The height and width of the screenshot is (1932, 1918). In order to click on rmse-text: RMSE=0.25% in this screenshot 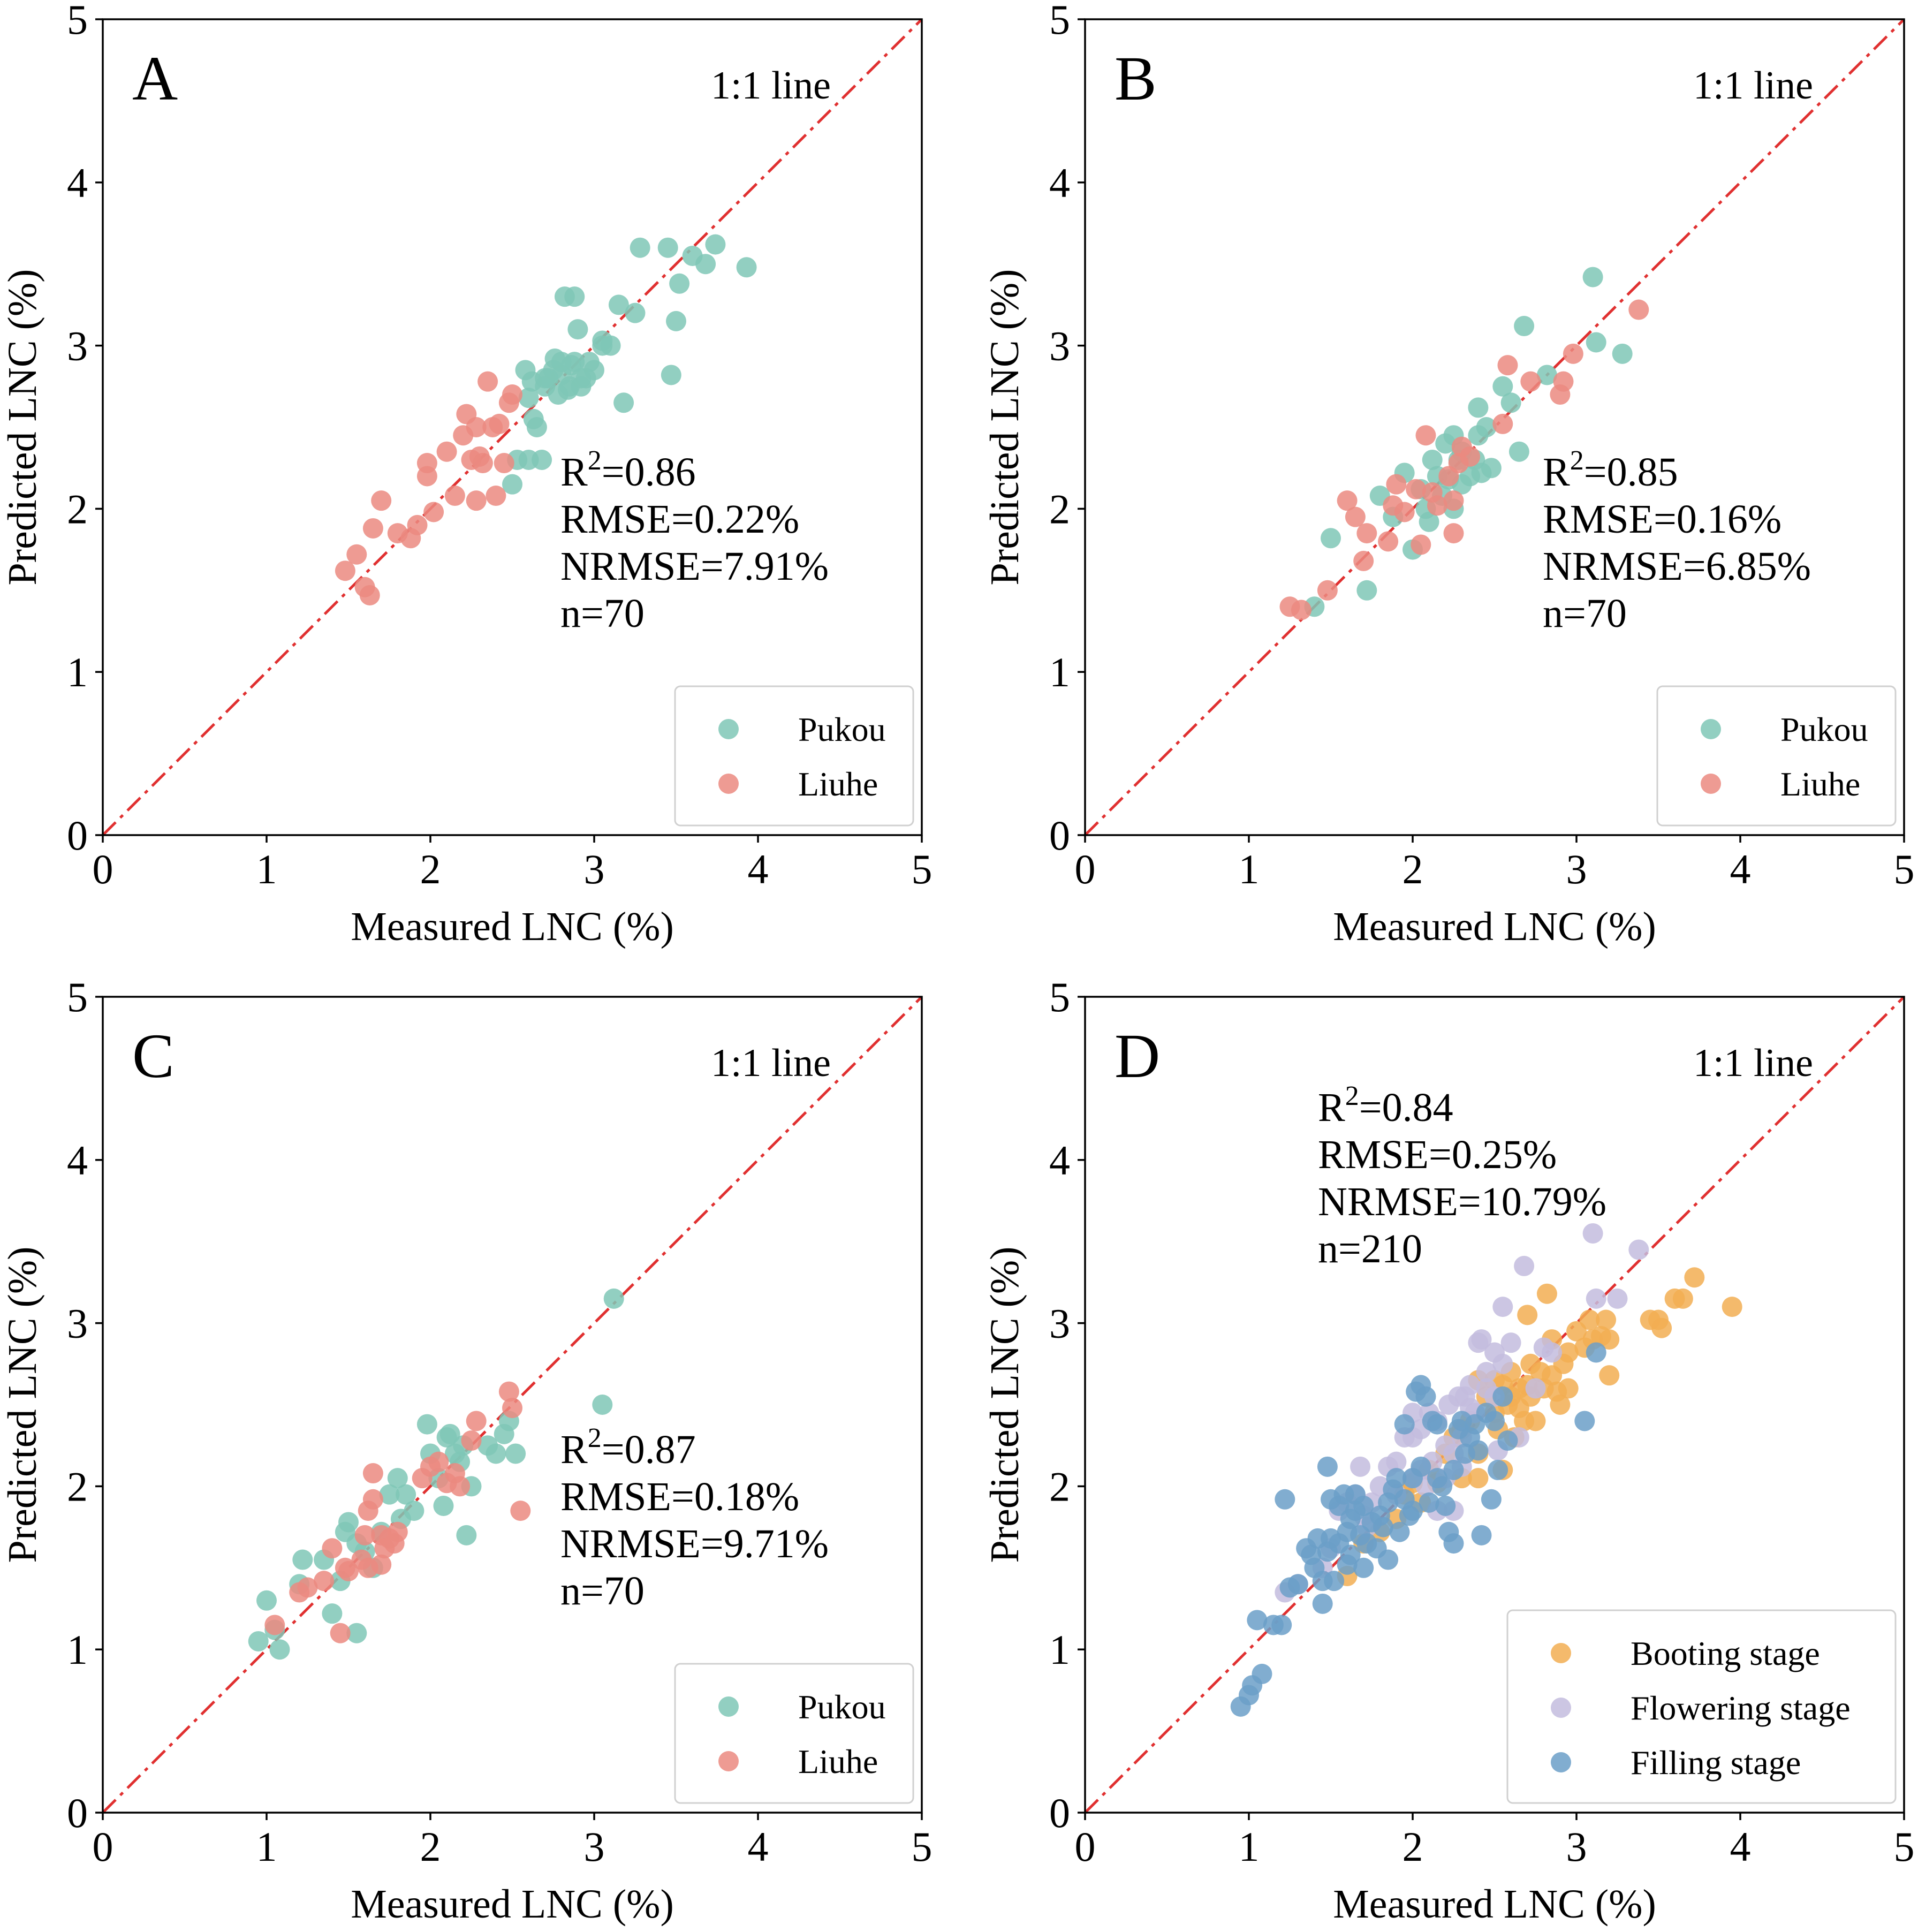, I will do `click(1437, 1154)`.